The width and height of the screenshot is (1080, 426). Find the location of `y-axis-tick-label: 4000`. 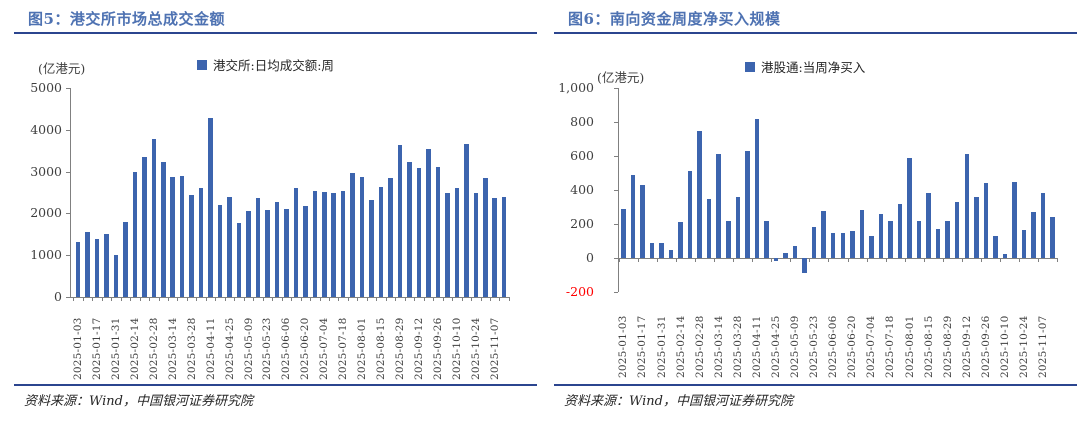

y-axis-tick-label: 4000 is located at coordinates (46, 129).